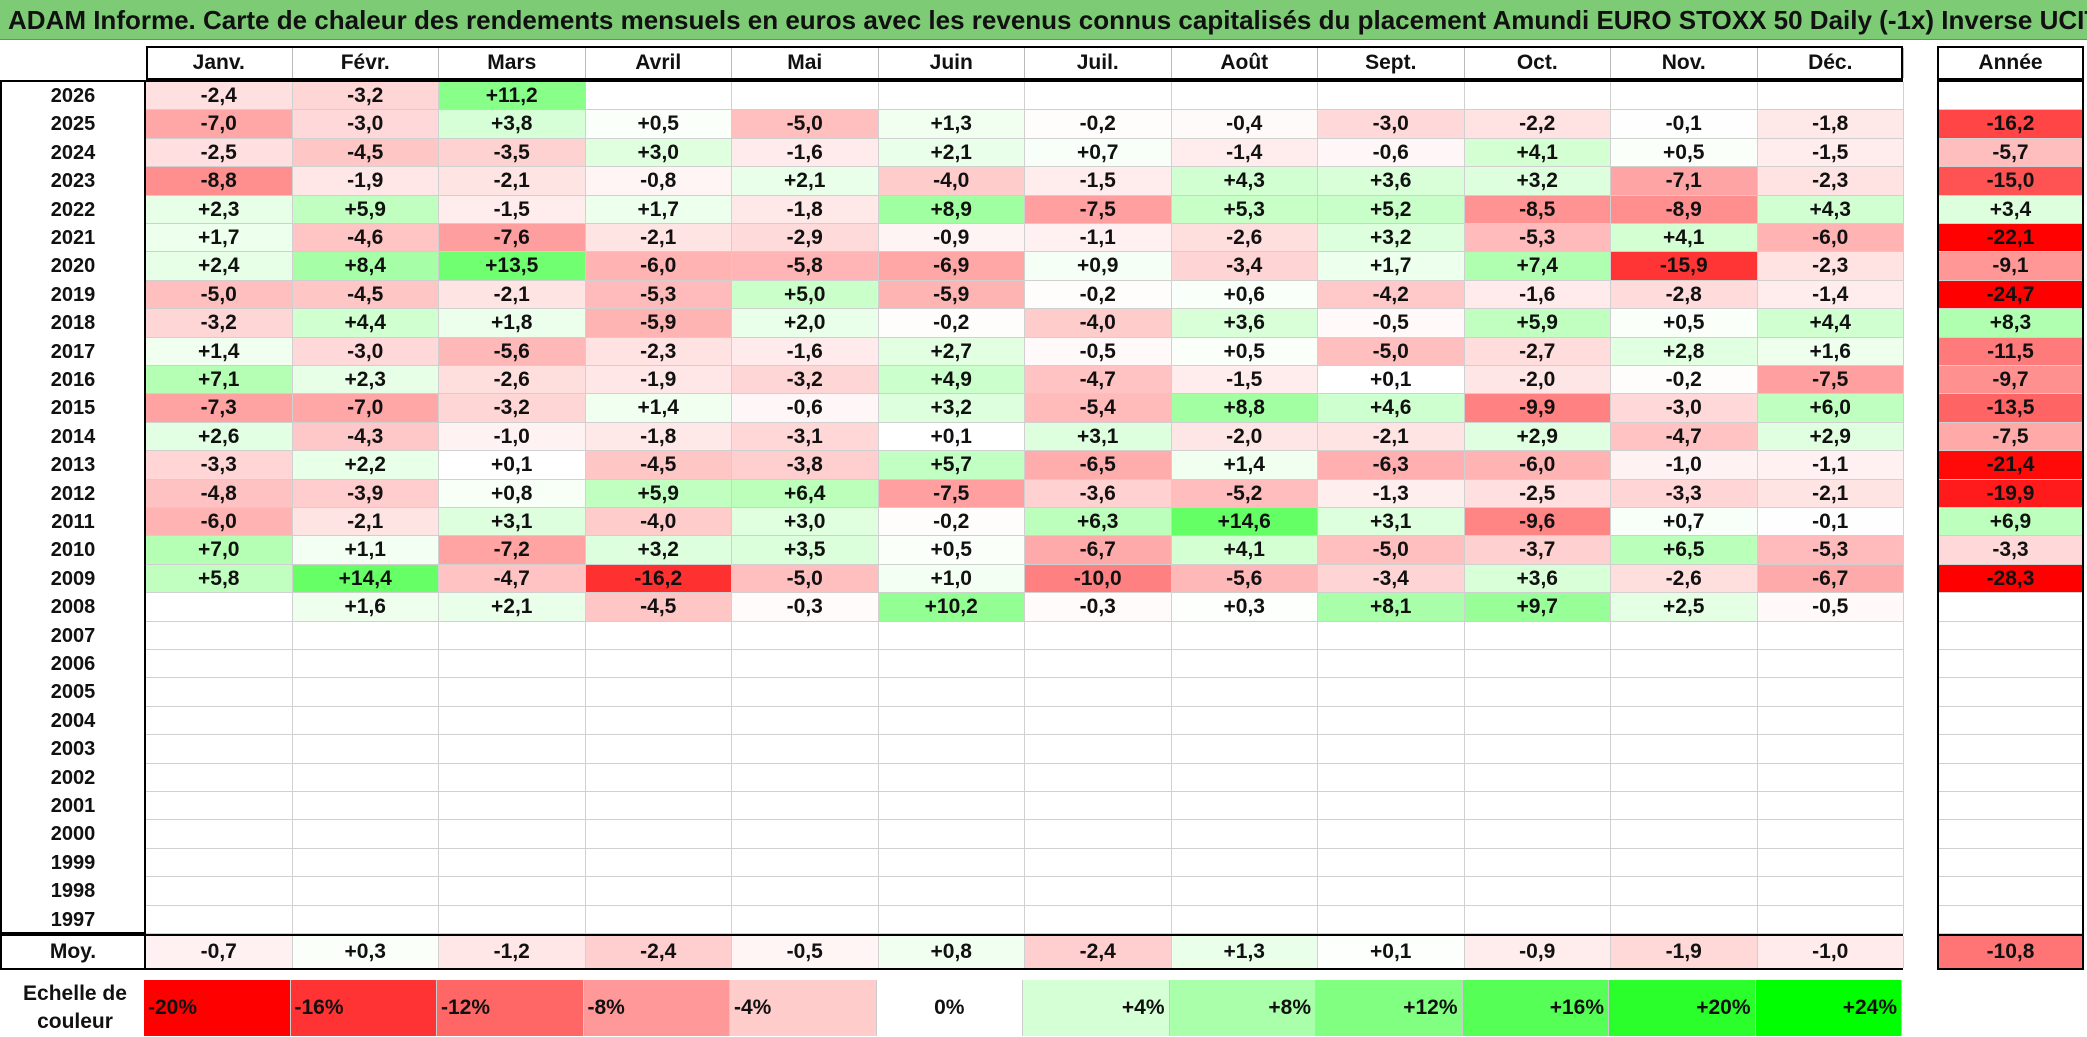 This screenshot has height=1037, width=2087. What do you see at coordinates (2010, 579) in the screenshot?
I see `annual-cell: -28,3` at bounding box center [2010, 579].